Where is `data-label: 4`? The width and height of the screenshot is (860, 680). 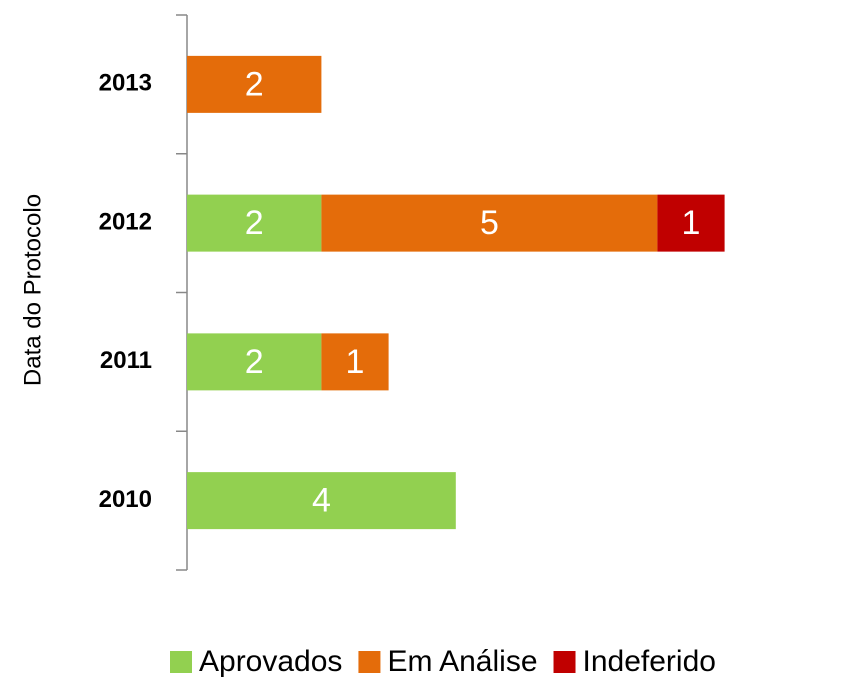
data-label: 4 is located at coordinates (321, 501).